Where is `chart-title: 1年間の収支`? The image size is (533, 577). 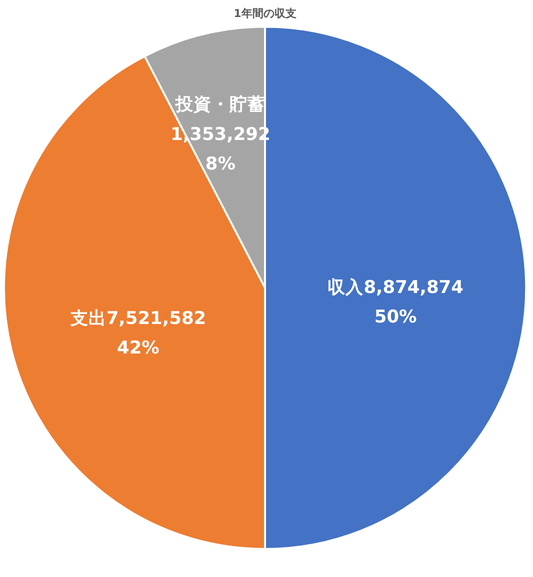 chart-title: 1年間の収支 is located at coordinates (265, 13).